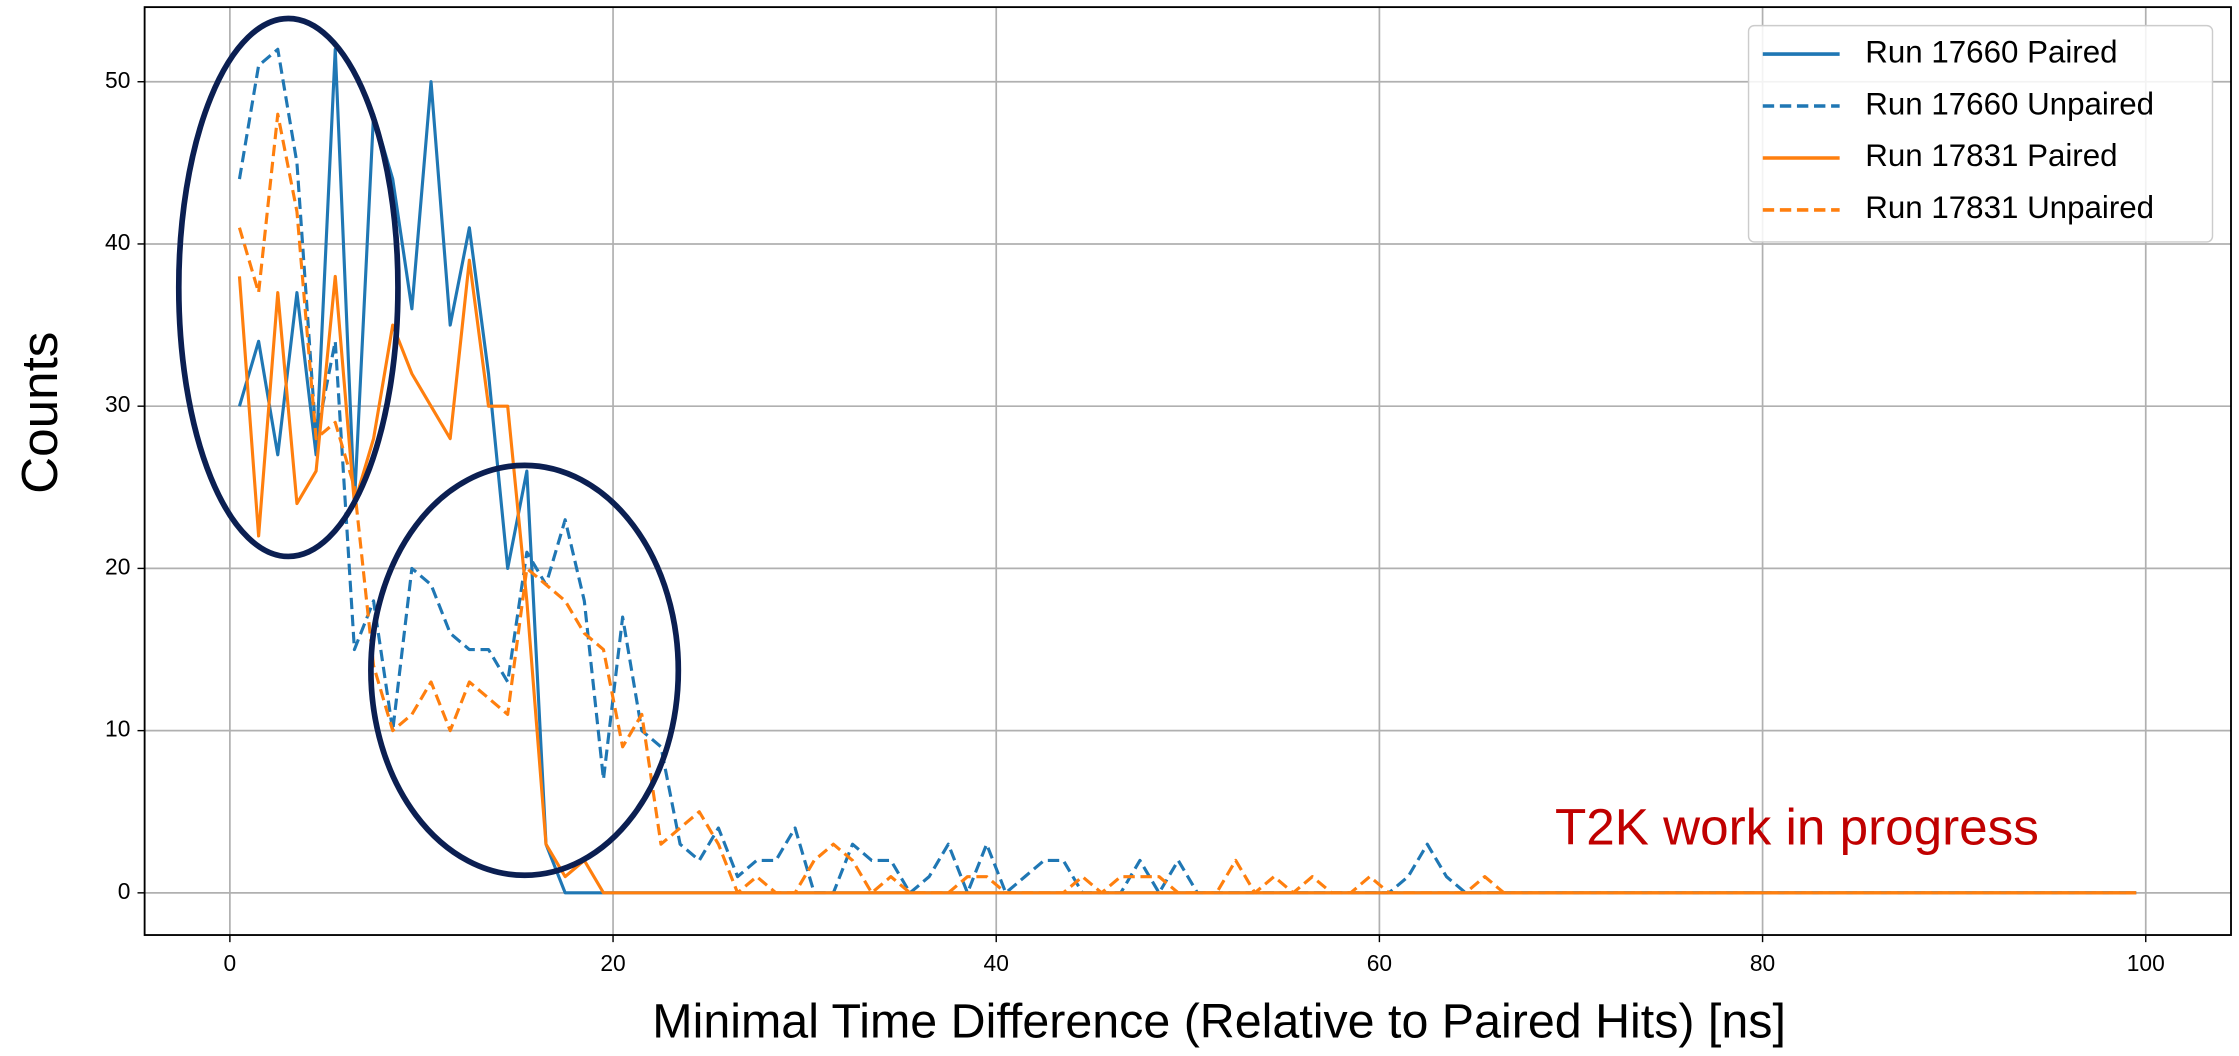 The width and height of the screenshot is (2239, 1056). I want to click on y-tick-label: 40, so click(117, 242).